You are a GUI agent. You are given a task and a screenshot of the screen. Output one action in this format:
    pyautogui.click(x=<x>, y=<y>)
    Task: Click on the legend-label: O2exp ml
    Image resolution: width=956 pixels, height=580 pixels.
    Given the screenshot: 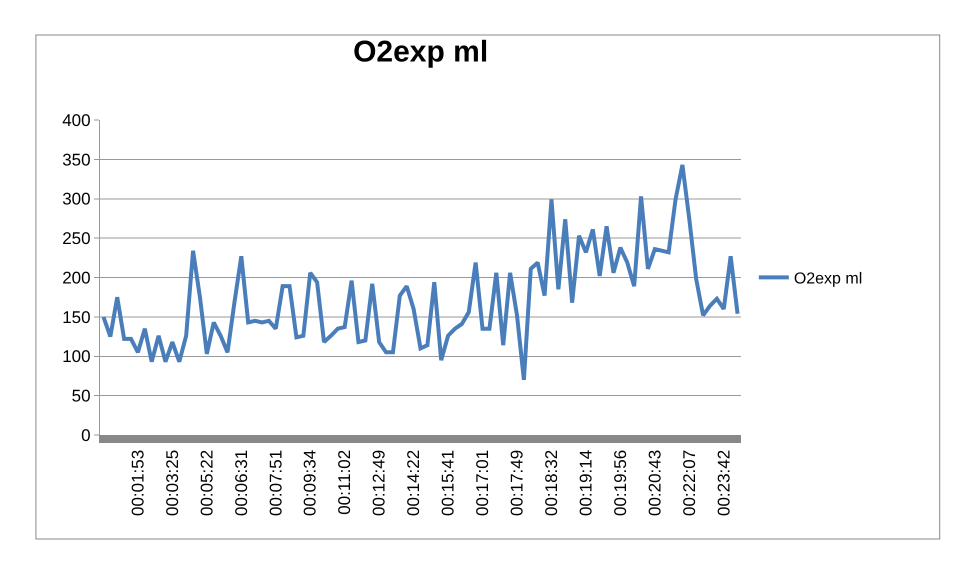 What is the action you would take?
    pyautogui.click(x=828, y=279)
    